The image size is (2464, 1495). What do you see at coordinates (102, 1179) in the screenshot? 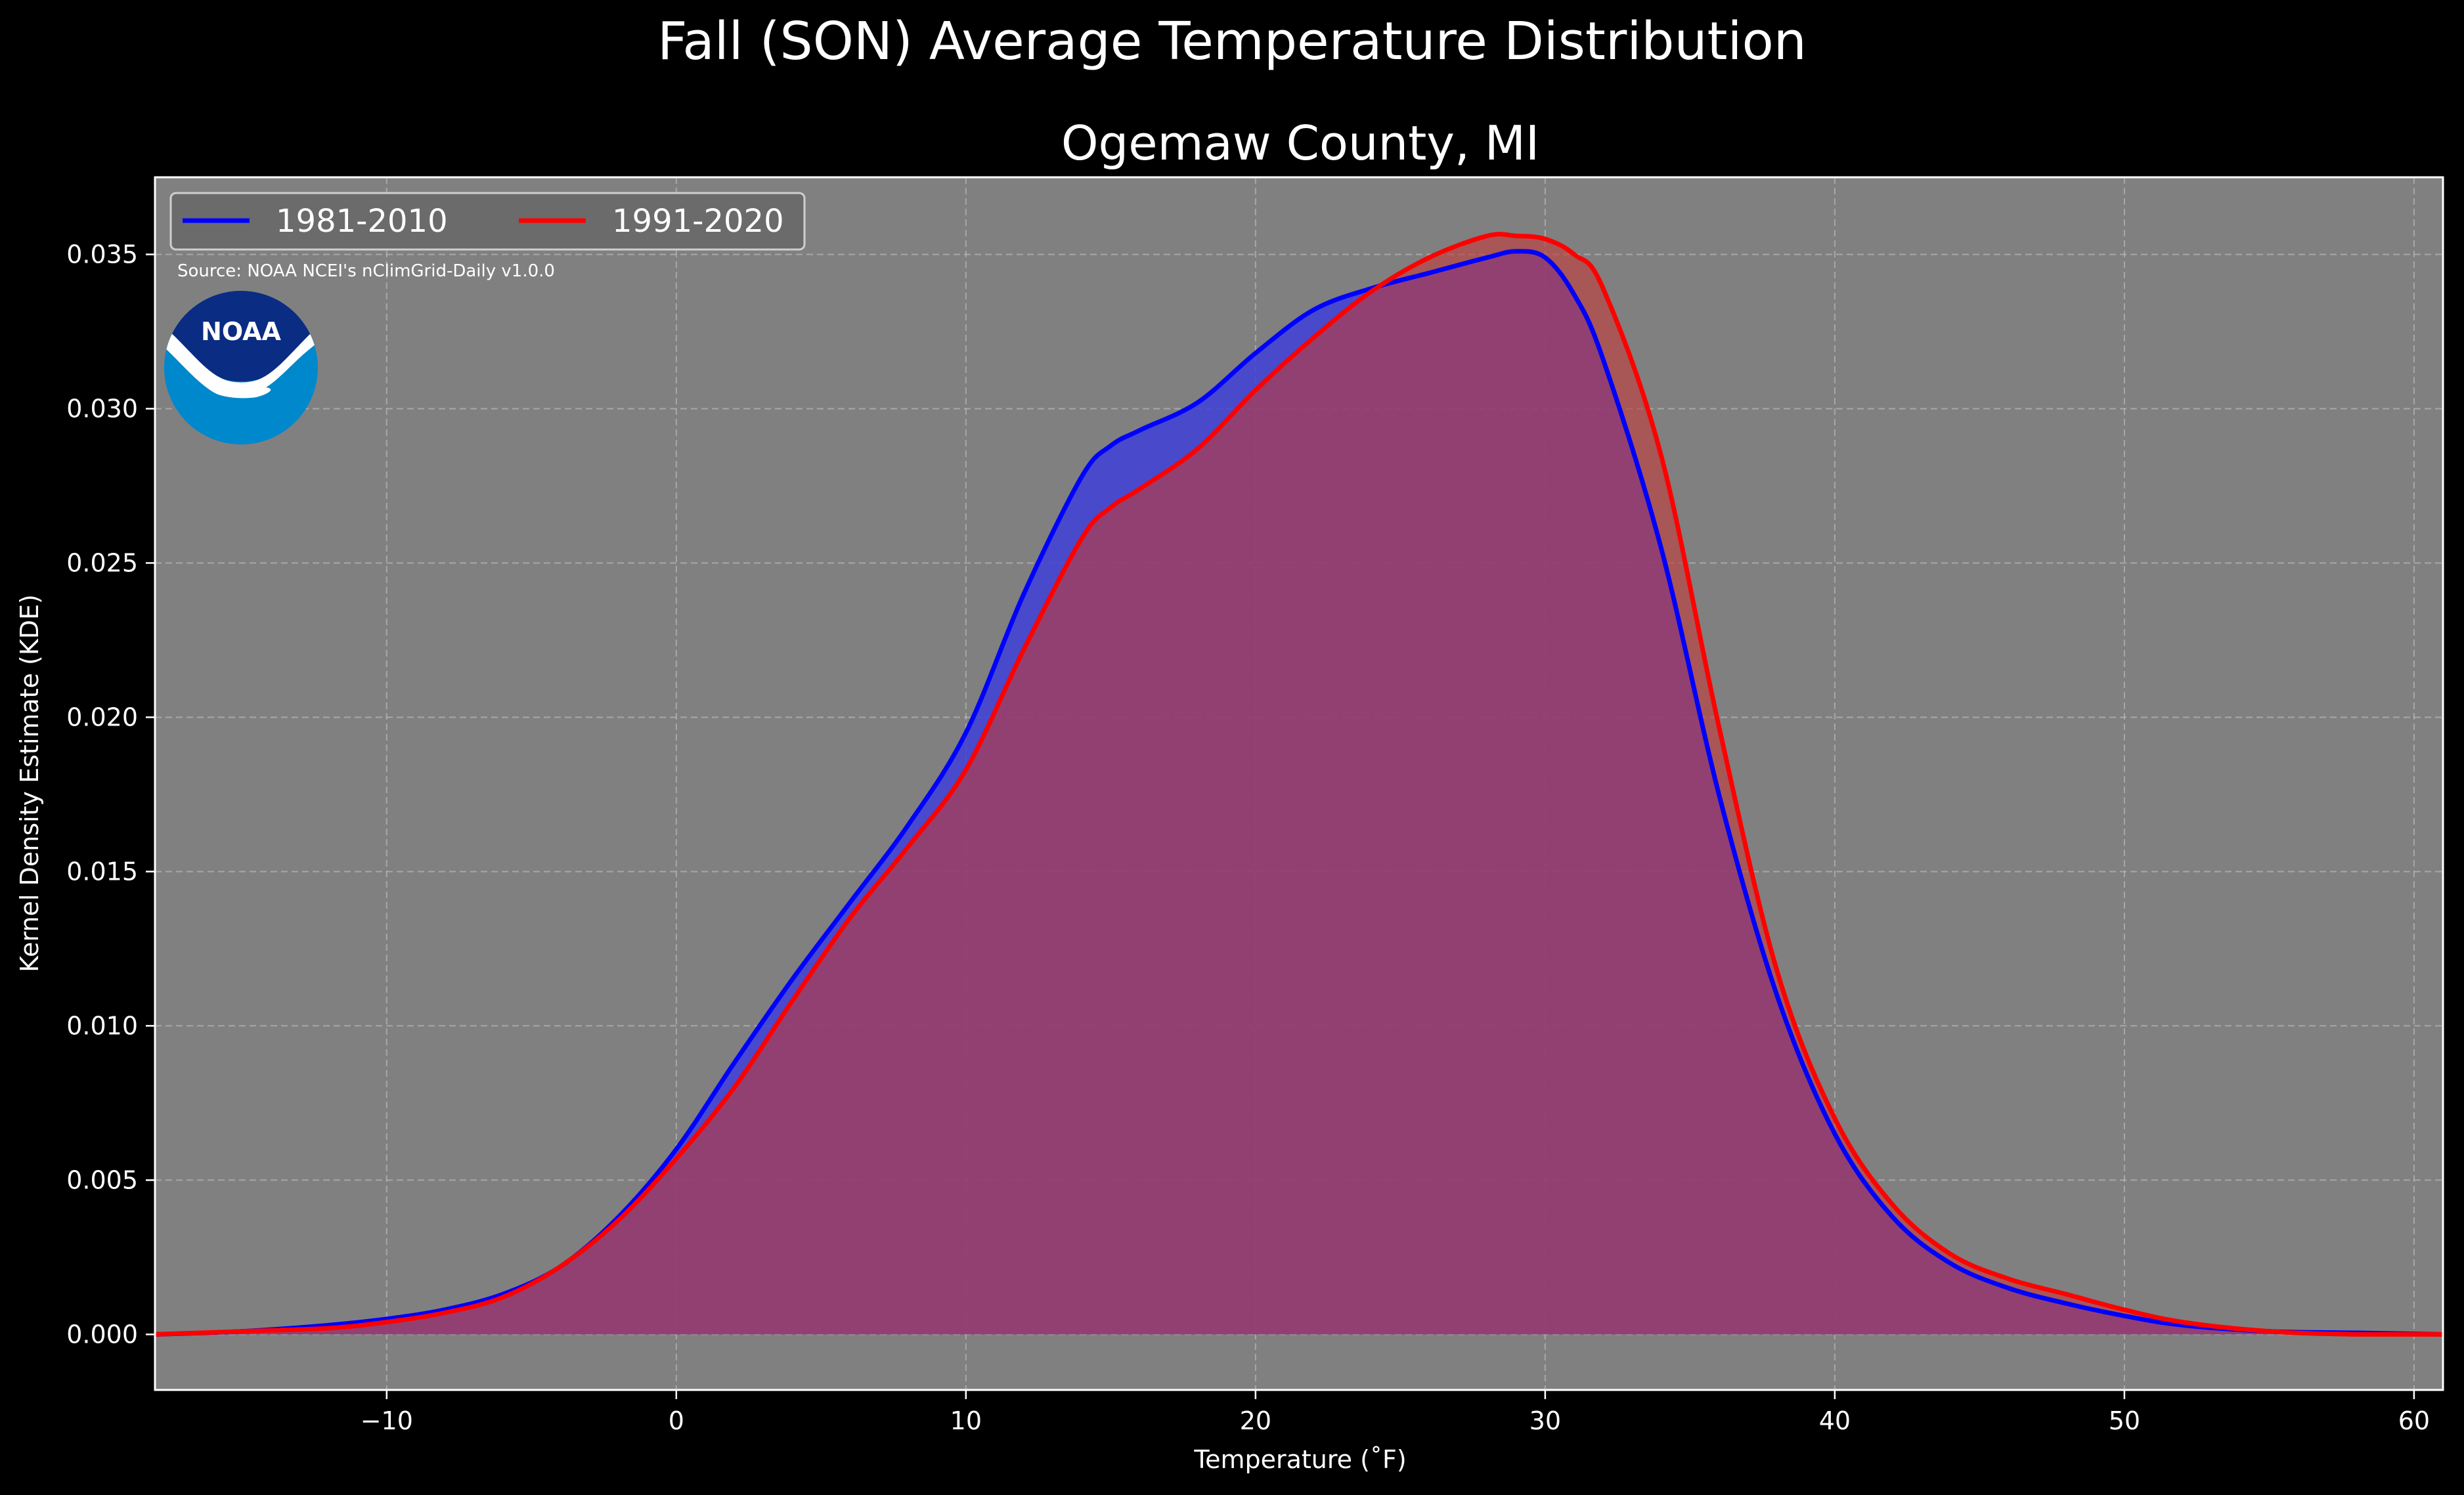
I see `y-tick-label: 0.005` at bounding box center [102, 1179].